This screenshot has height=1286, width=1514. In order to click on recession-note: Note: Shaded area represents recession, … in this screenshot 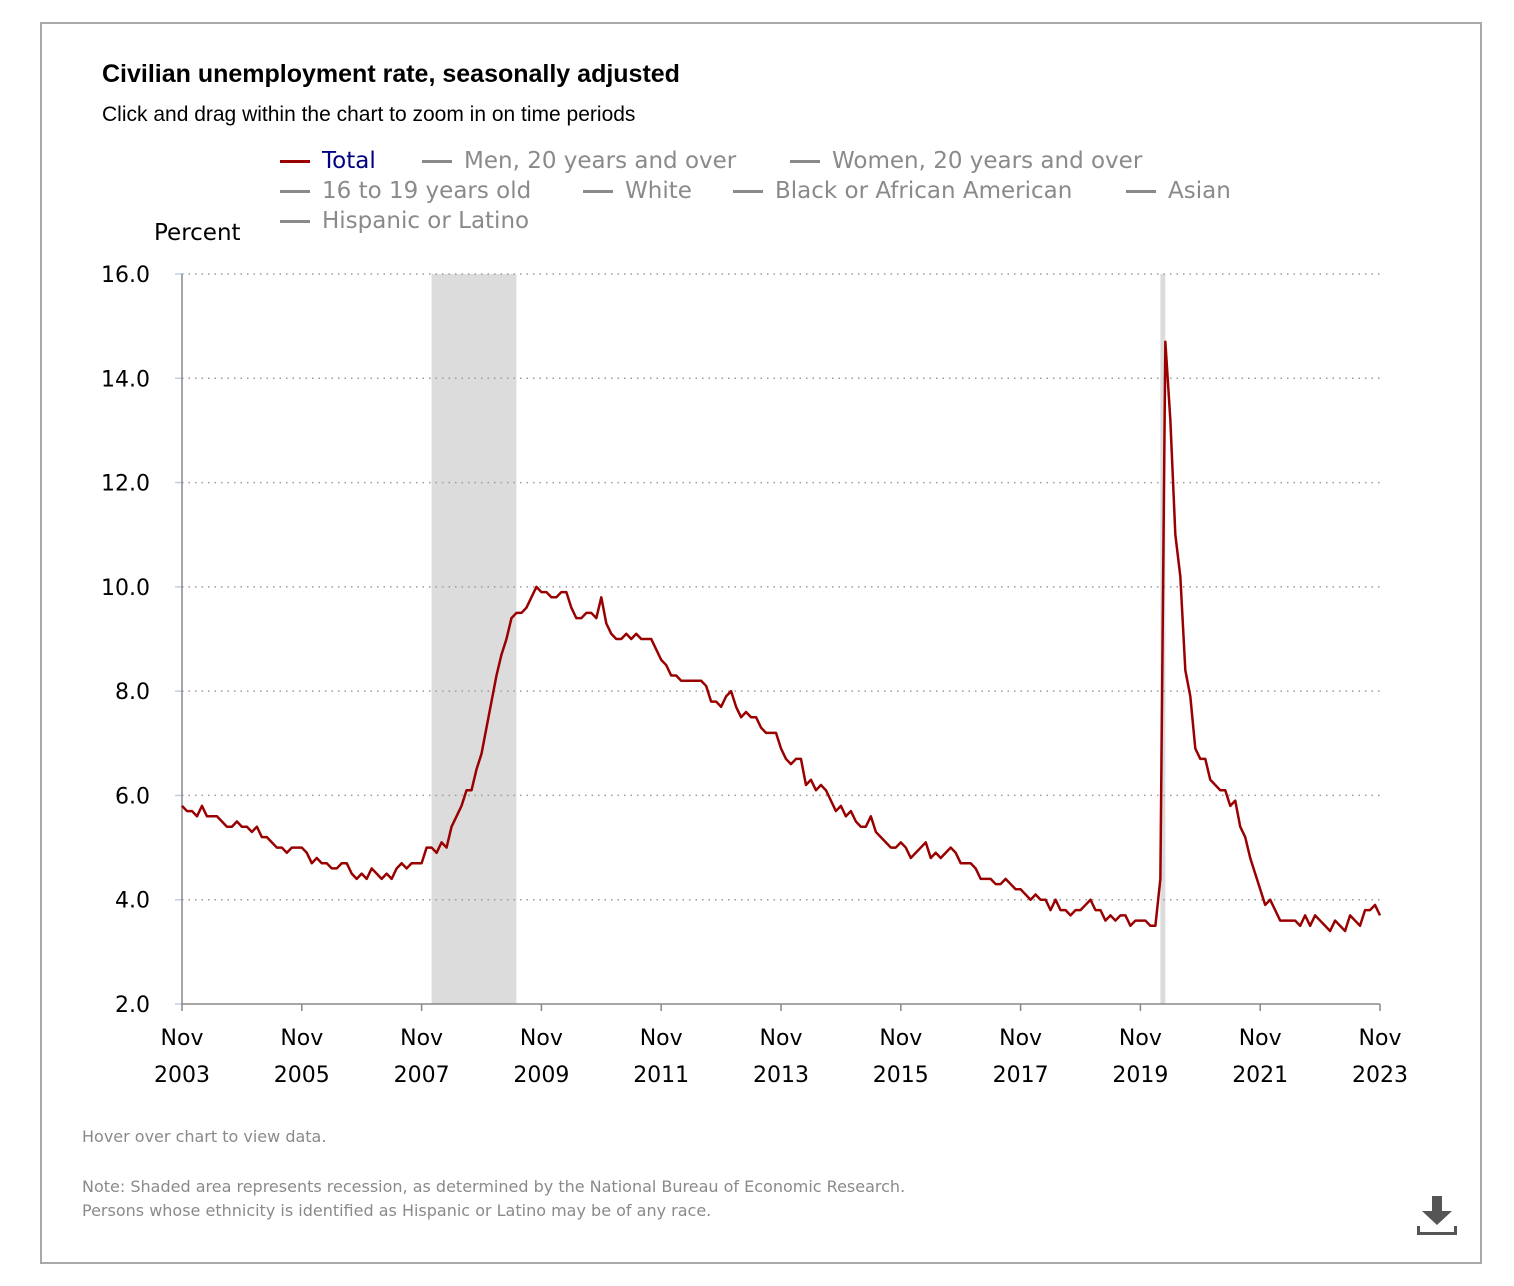, I will do `click(493, 1199)`.